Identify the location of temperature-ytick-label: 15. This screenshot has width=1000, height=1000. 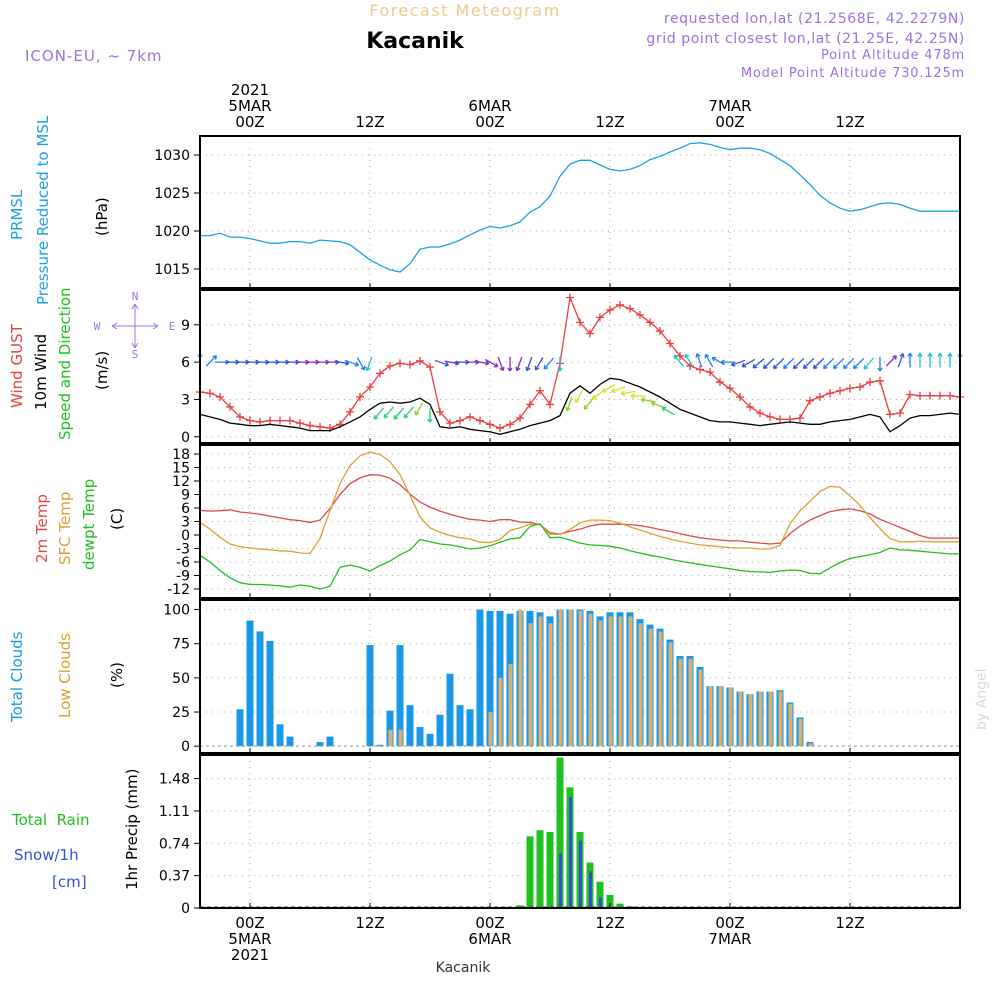
(181, 469).